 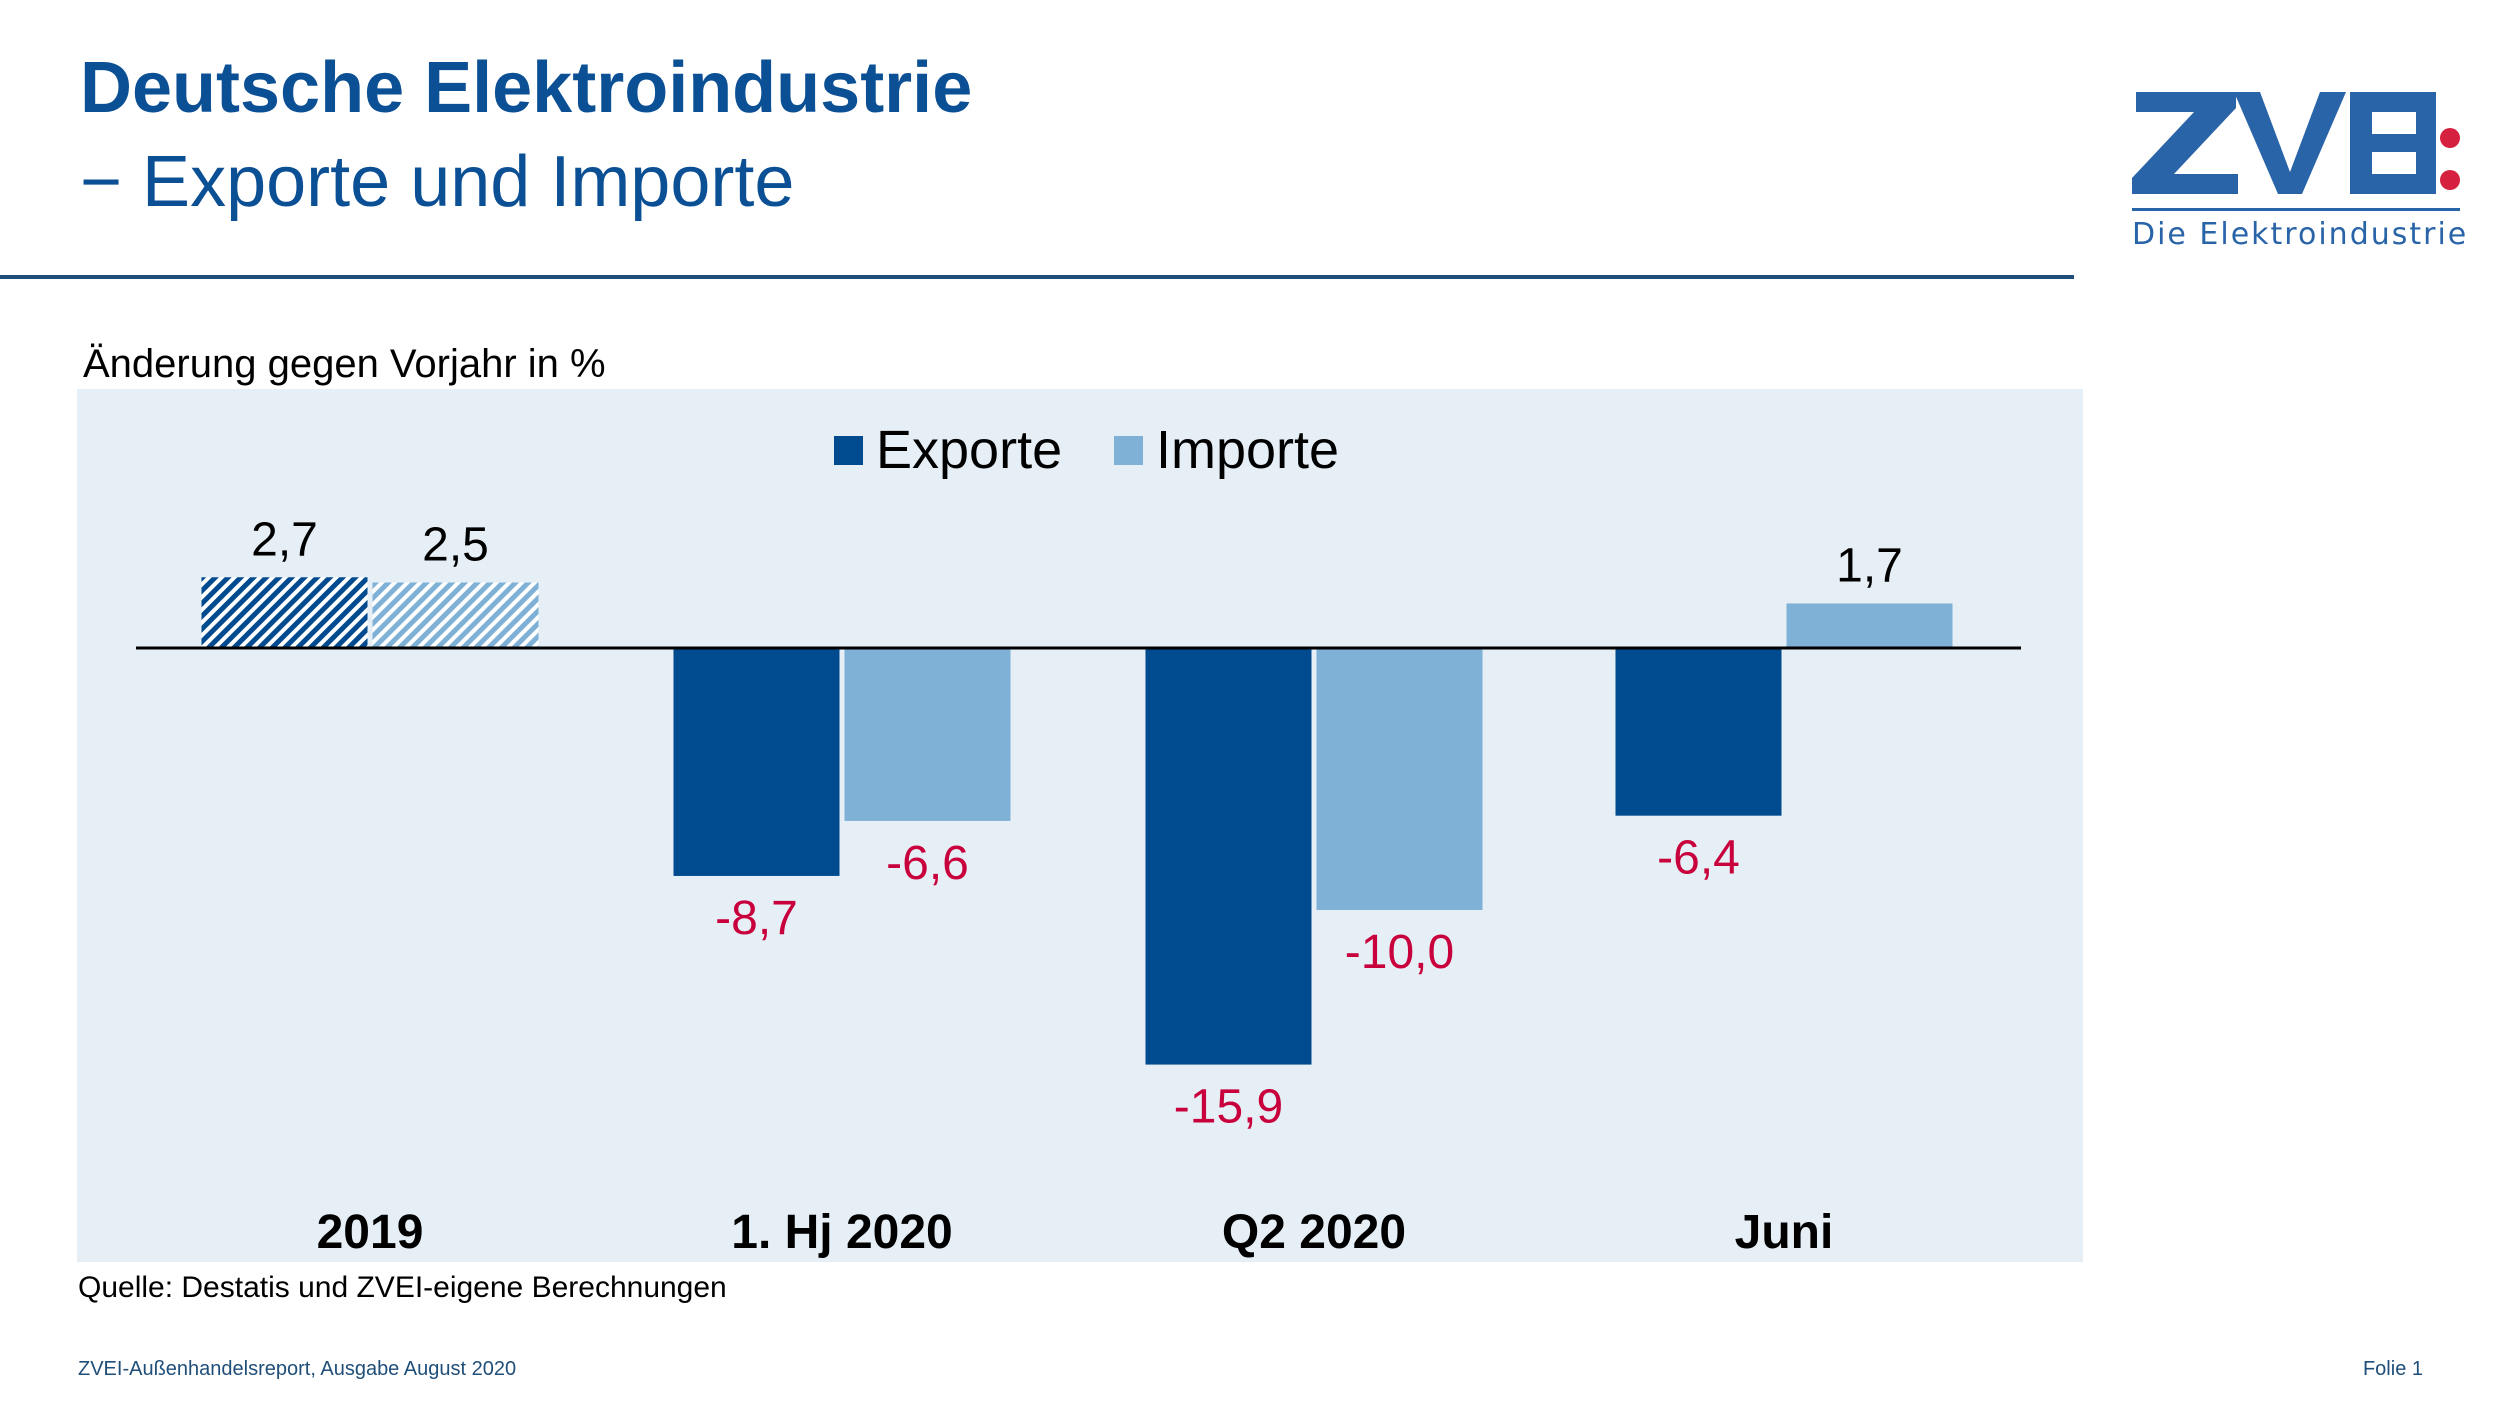 What do you see at coordinates (1399, 952) in the screenshot?
I see `data-label: -10,0` at bounding box center [1399, 952].